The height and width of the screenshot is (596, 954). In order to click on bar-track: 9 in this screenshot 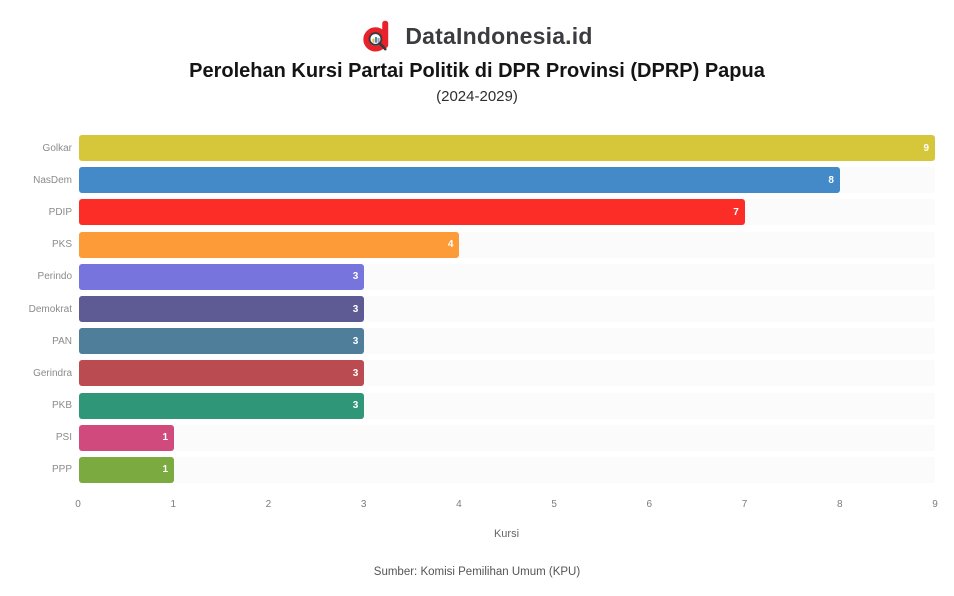, I will do `click(507, 148)`.